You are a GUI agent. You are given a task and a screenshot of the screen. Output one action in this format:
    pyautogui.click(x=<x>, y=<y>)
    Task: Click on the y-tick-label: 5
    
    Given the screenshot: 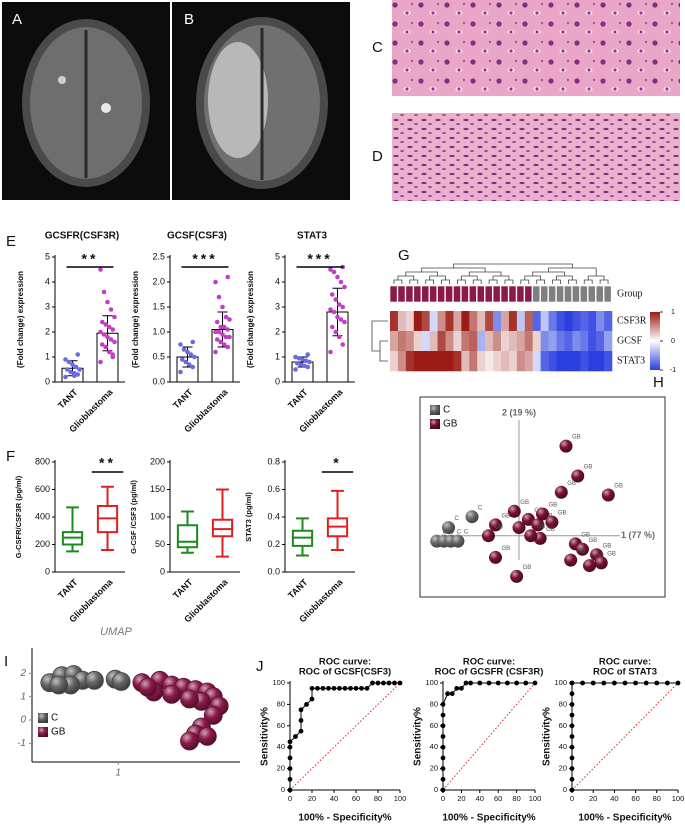 What is the action you would take?
    pyautogui.click(x=47, y=256)
    